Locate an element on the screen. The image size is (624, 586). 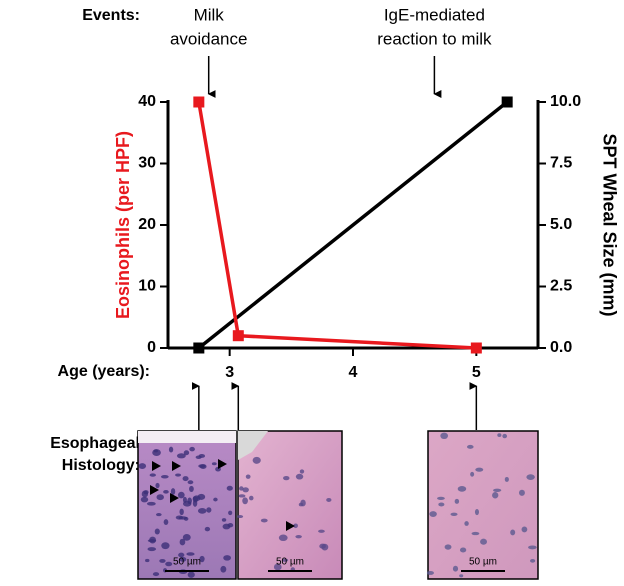
y-tick-label: 40 is located at coordinates (147, 101).